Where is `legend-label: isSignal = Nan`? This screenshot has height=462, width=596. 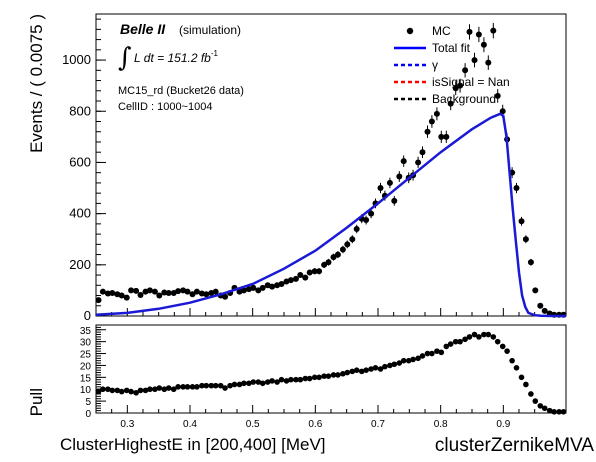
legend-label: isSignal = Nan is located at coordinates (471, 82).